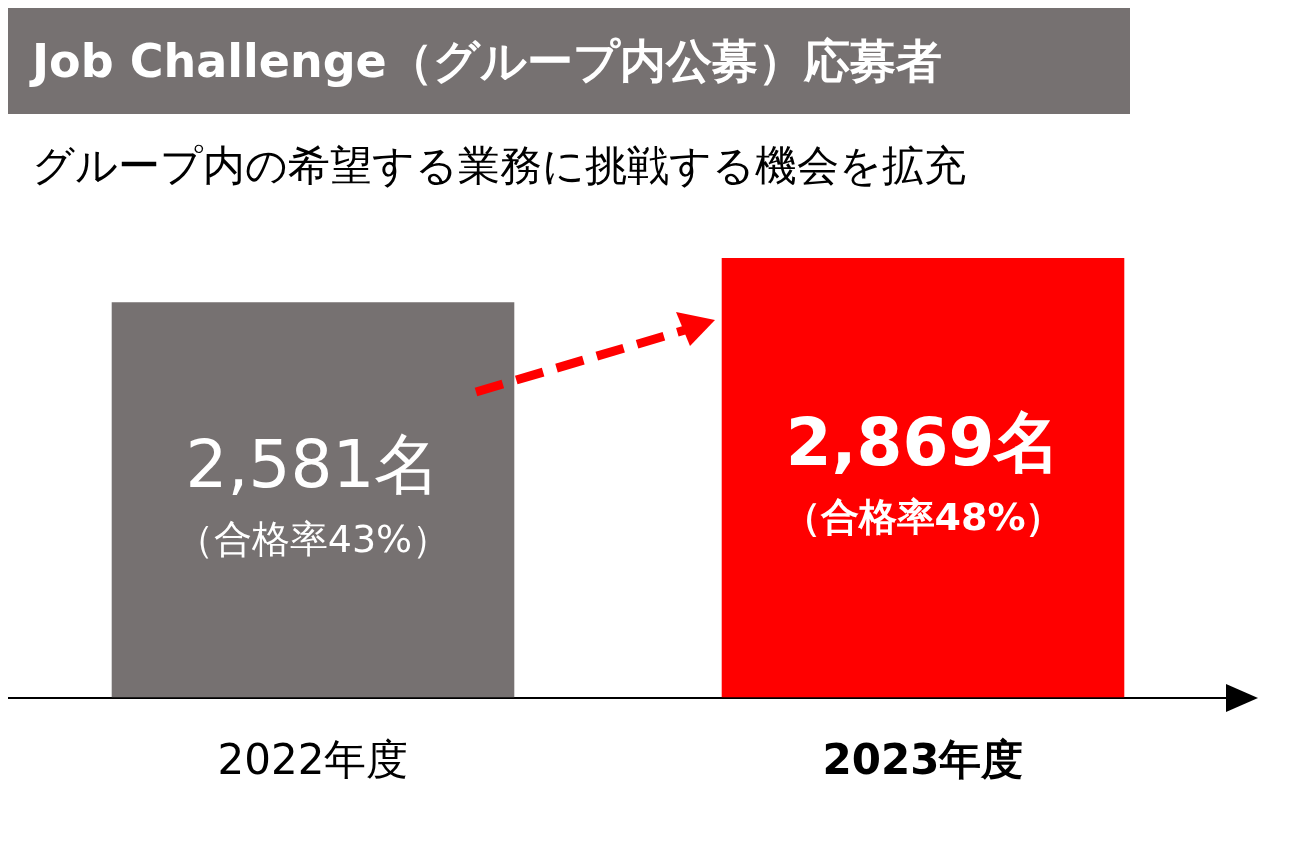 The width and height of the screenshot is (1290, 850). Describe the element at coordinates (923, 759) in the screenshot. I see `x-tick-label: 2023年度` at that location.